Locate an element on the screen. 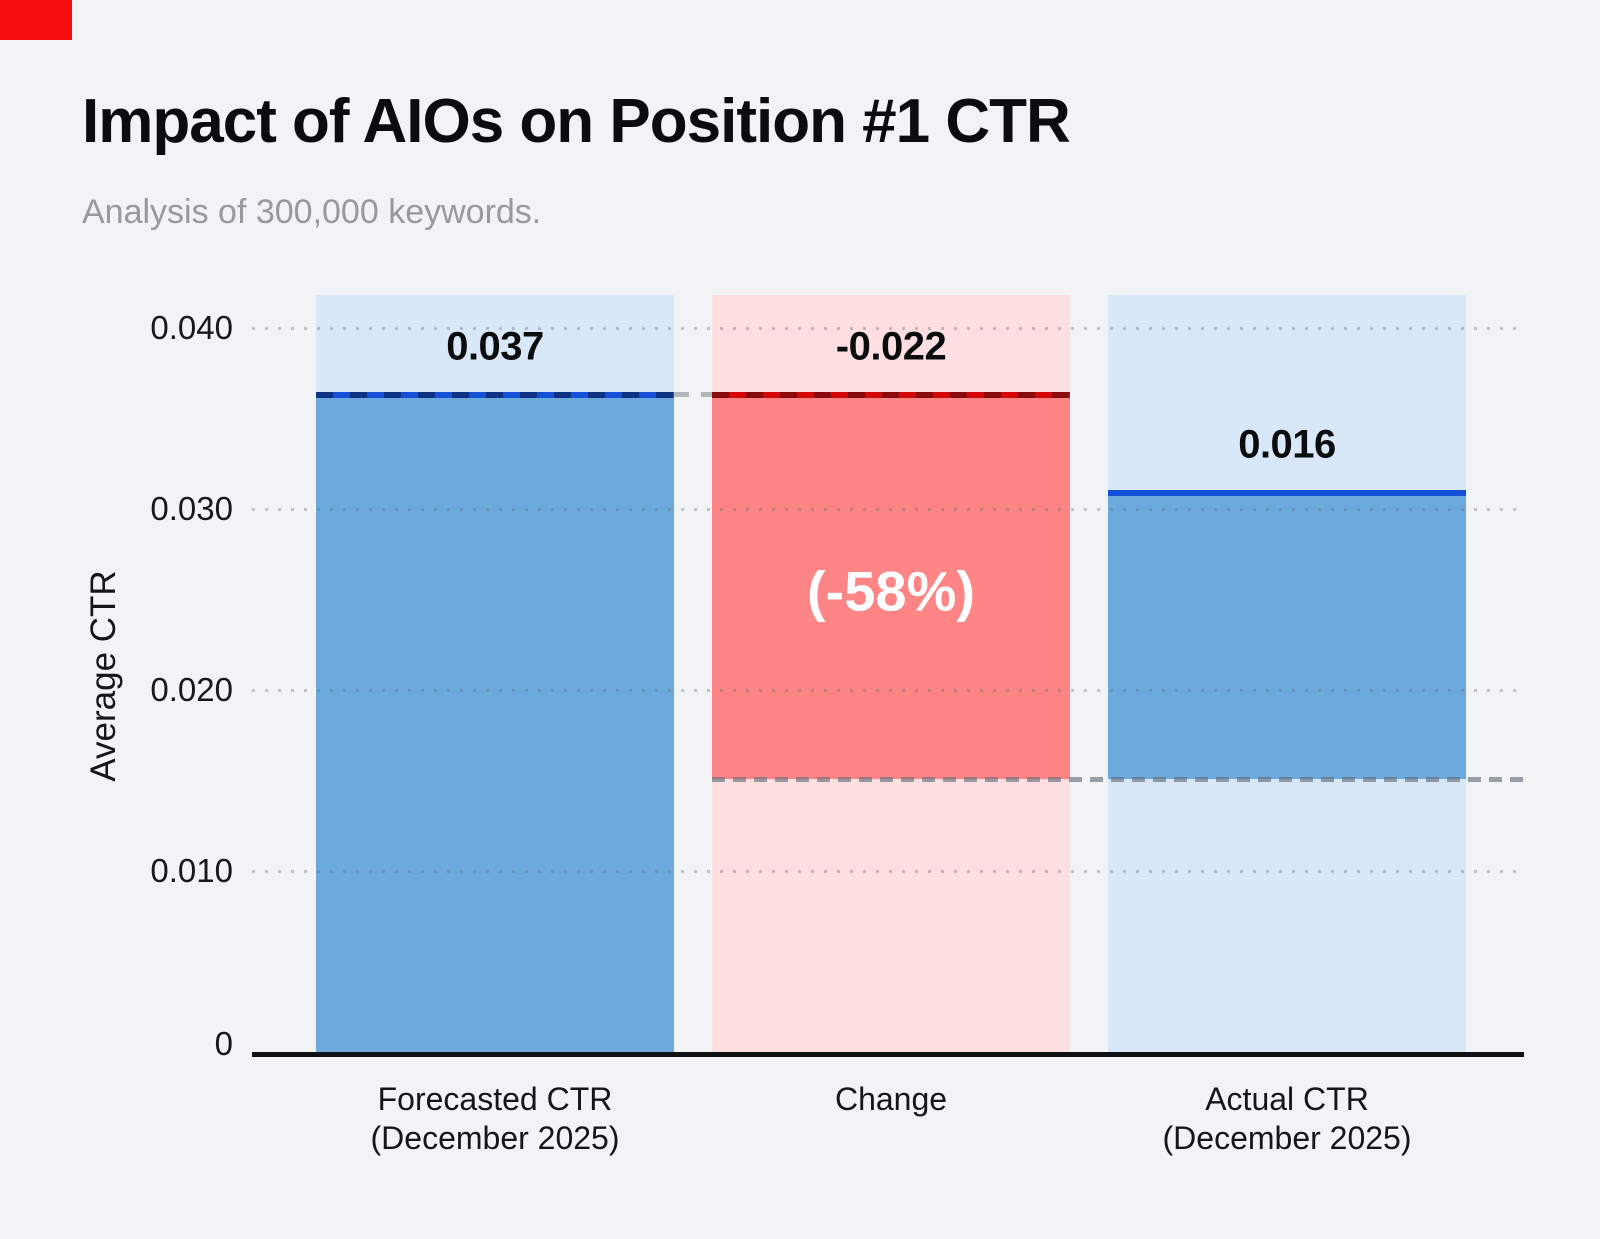 The image size is (1600, 1239). x-axis-line is located at coordinates (888, 1054).